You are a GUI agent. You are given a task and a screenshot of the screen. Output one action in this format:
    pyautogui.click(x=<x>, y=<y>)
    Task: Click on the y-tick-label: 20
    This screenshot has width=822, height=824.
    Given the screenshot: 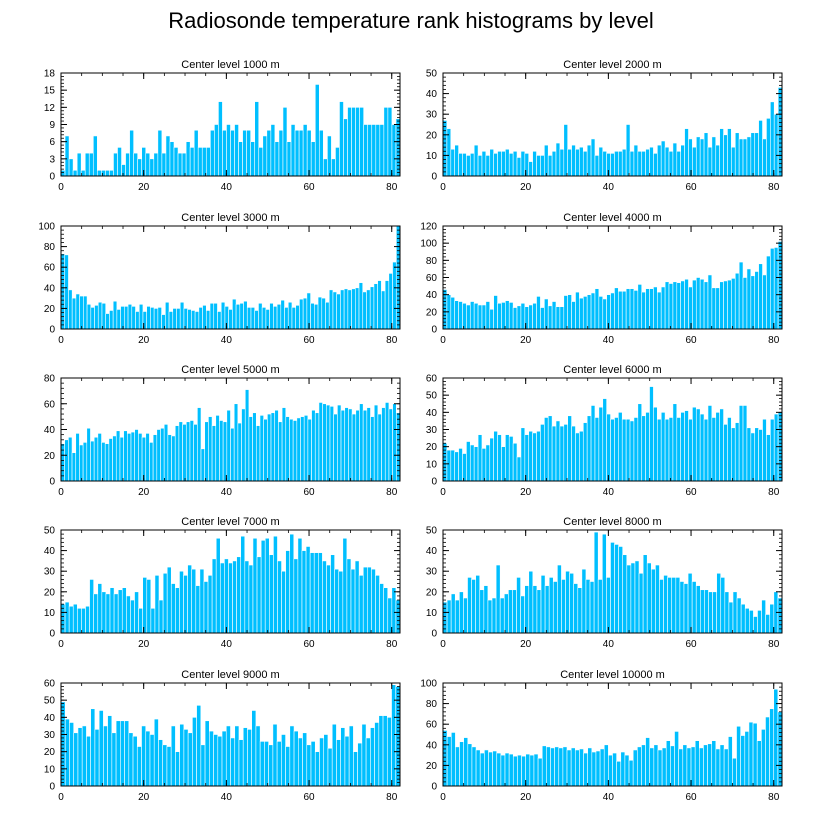 What is the action you would take?
    pyautogui.click(x=50, y=456)
    